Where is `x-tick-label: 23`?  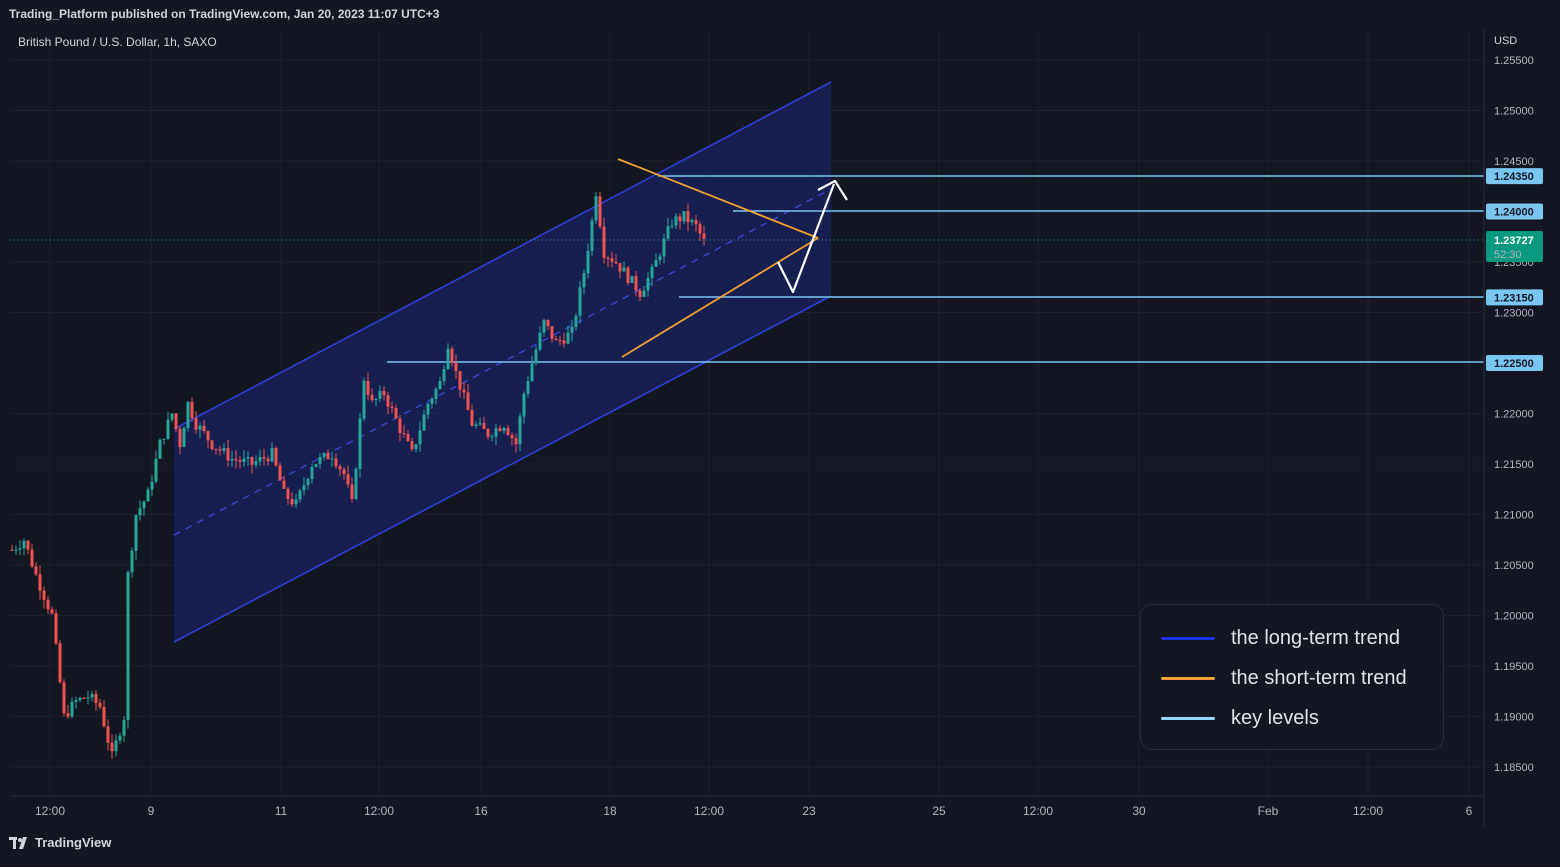
x-tick-label: 23 is located at coordinates (809, 811).